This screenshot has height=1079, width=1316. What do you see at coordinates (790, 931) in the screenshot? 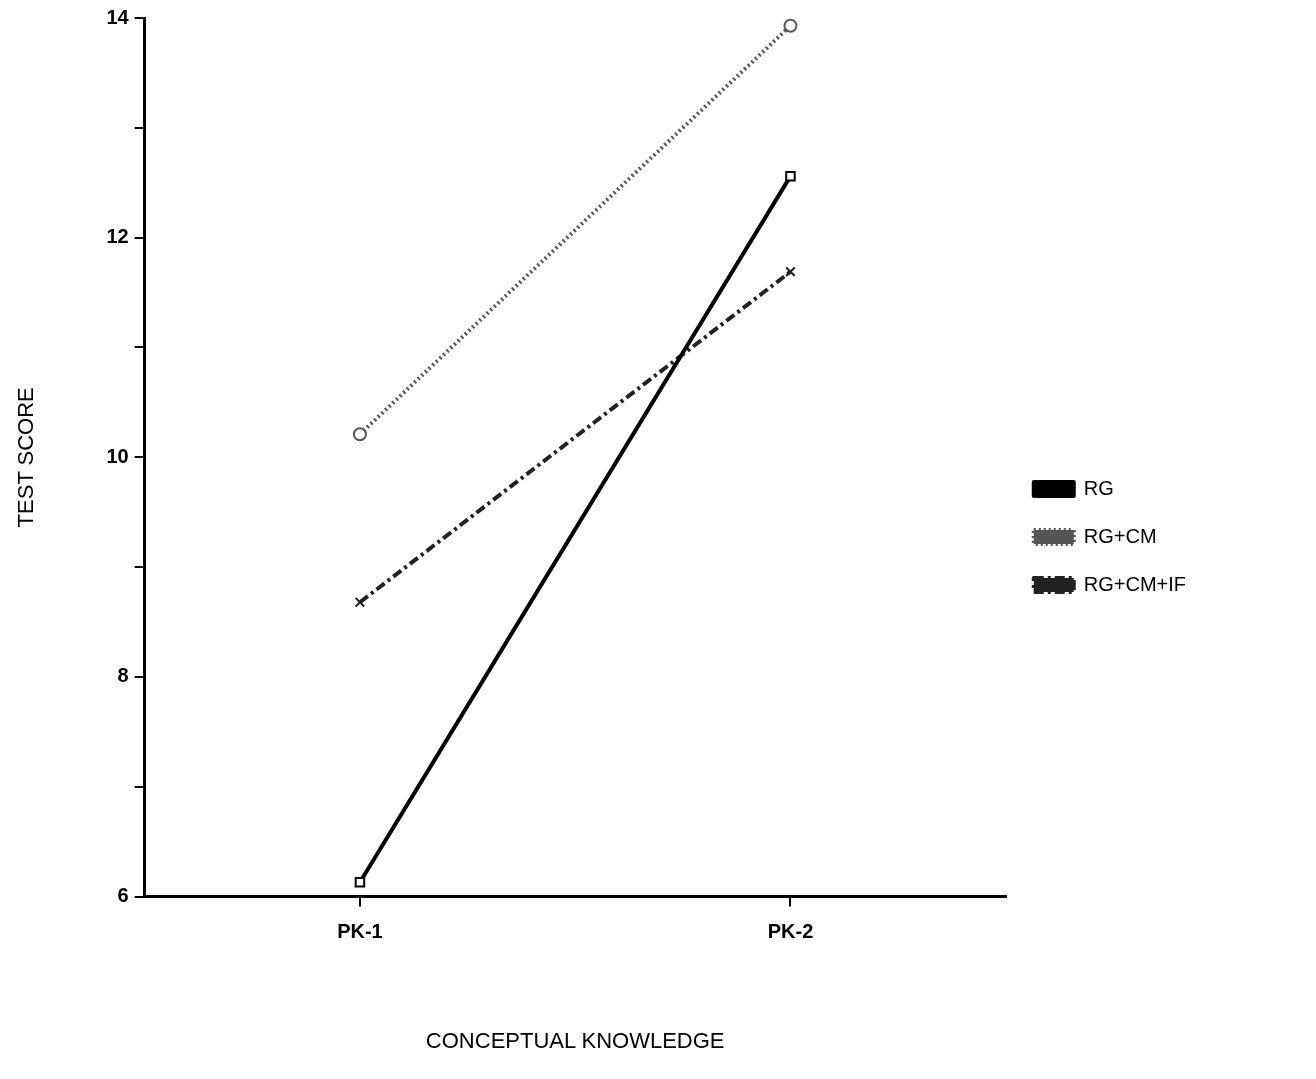
I see `x-tick-label: PK-2` at bounding box center [790, 931].